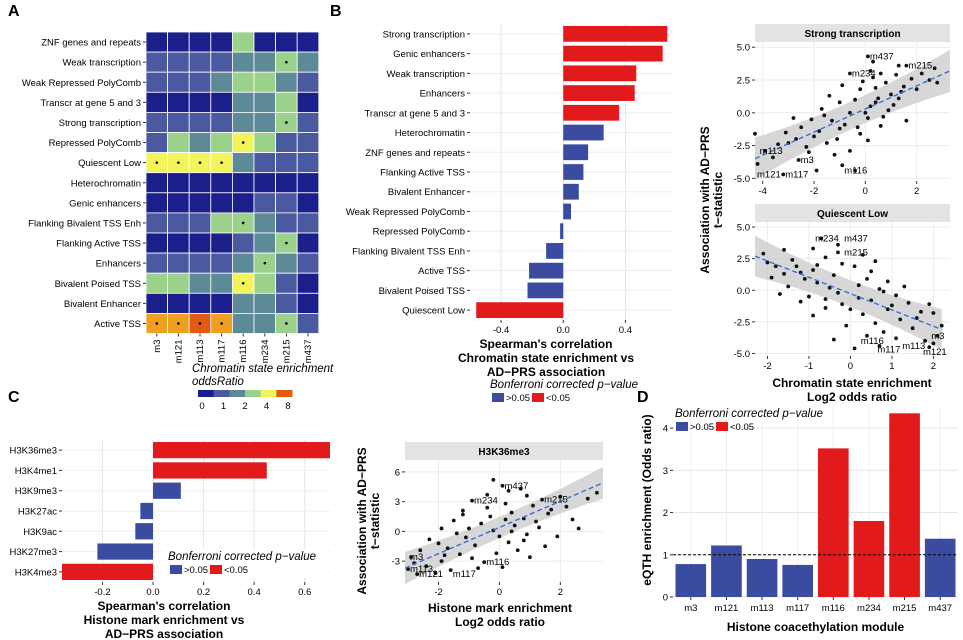 This screenshot has width=963, height=640. I want to click on category-label: Genic enhancers, so click(429, 54).